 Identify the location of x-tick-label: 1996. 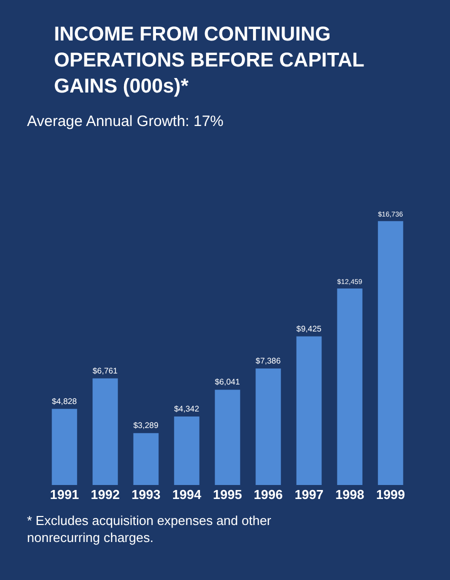
(268, 494).